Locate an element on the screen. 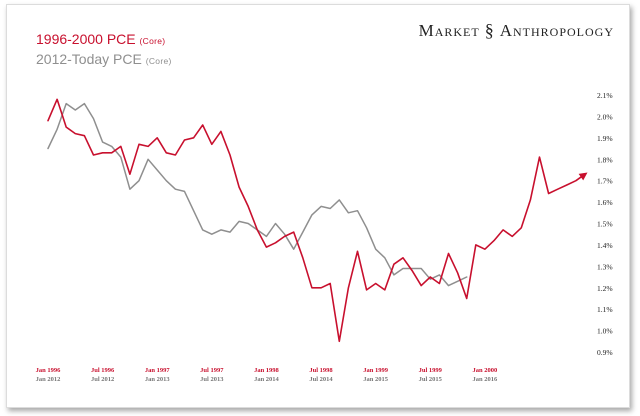 The height and width of the screenshot is (416, 640). x-tick-label-bottom: Jul 2012 is located at coordinates (102, 379).